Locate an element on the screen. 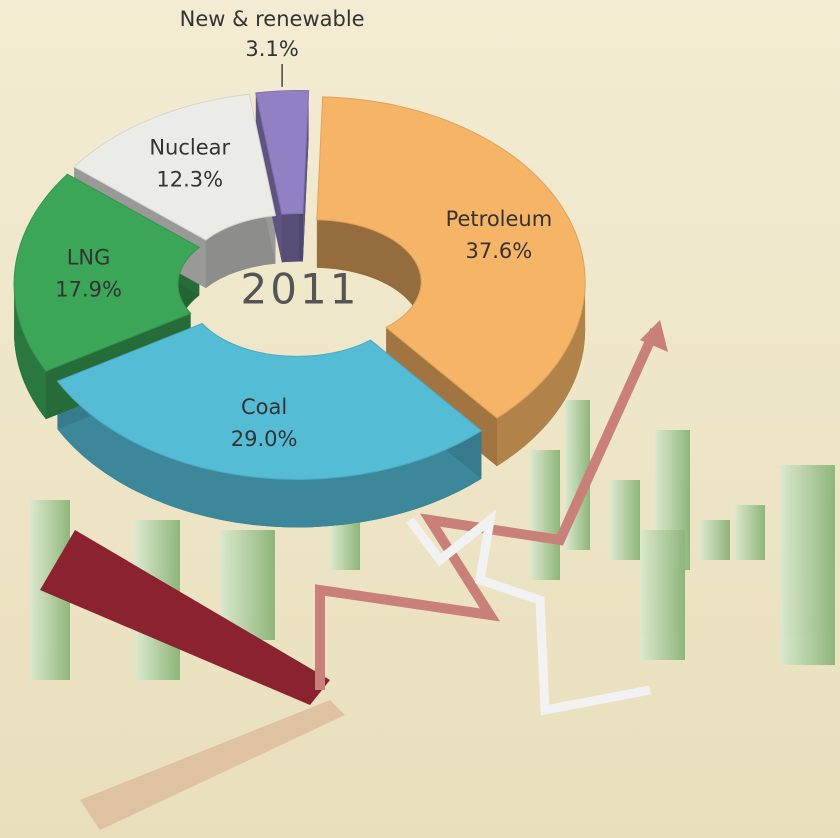  slice-value-label: 29.0% is located at coordinates (264, 439).